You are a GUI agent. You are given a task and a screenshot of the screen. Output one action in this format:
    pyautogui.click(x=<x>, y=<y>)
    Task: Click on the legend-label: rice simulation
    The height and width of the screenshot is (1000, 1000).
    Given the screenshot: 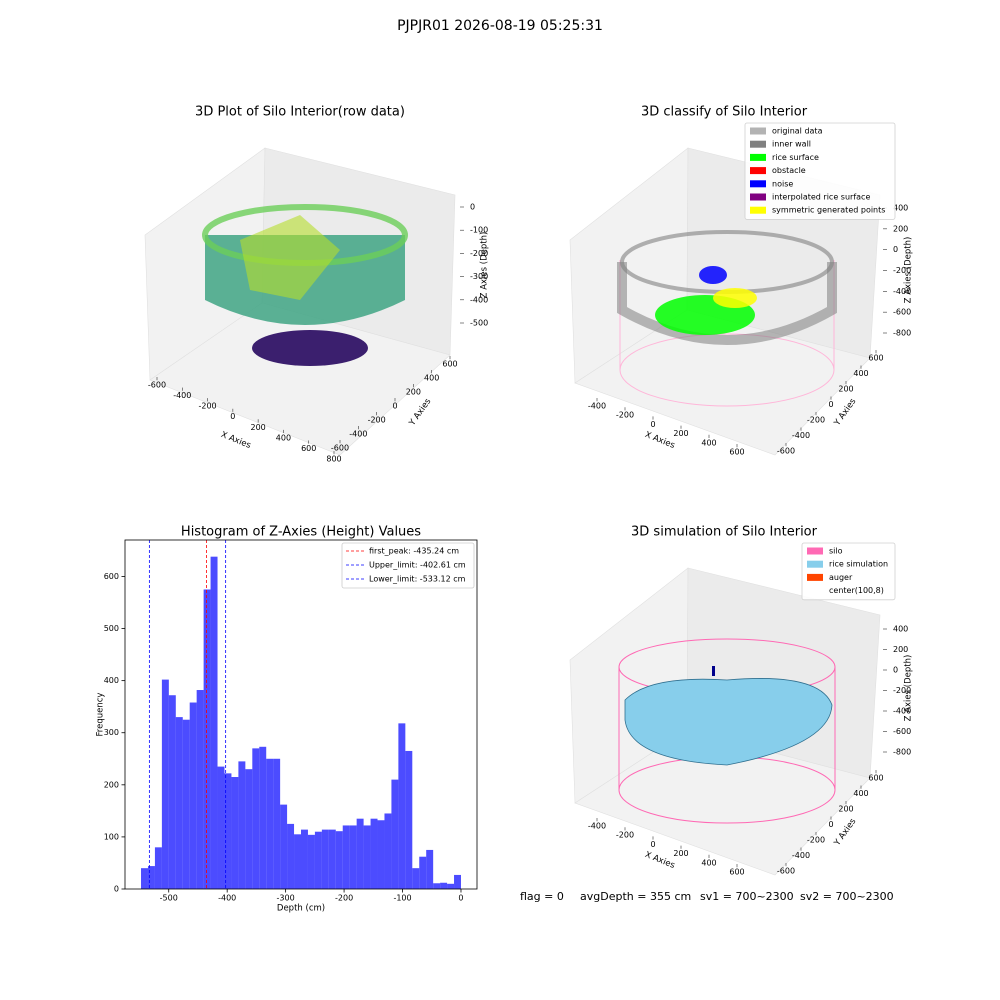 What is the action you would take?
    pyautogui.click(x=858, y=564)
    